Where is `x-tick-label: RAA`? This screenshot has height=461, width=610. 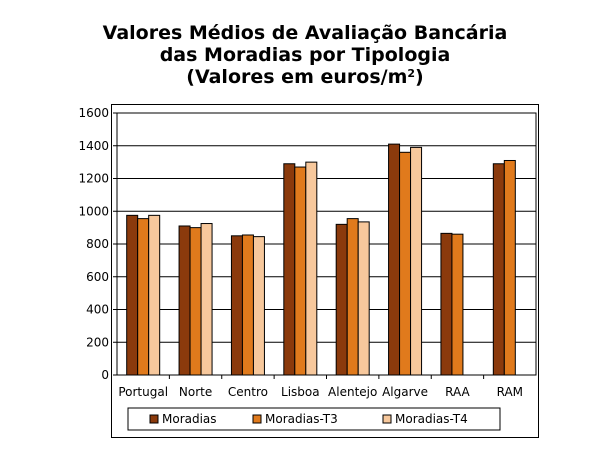
x-tick-label: RAA is located at coordinates (457, 392).